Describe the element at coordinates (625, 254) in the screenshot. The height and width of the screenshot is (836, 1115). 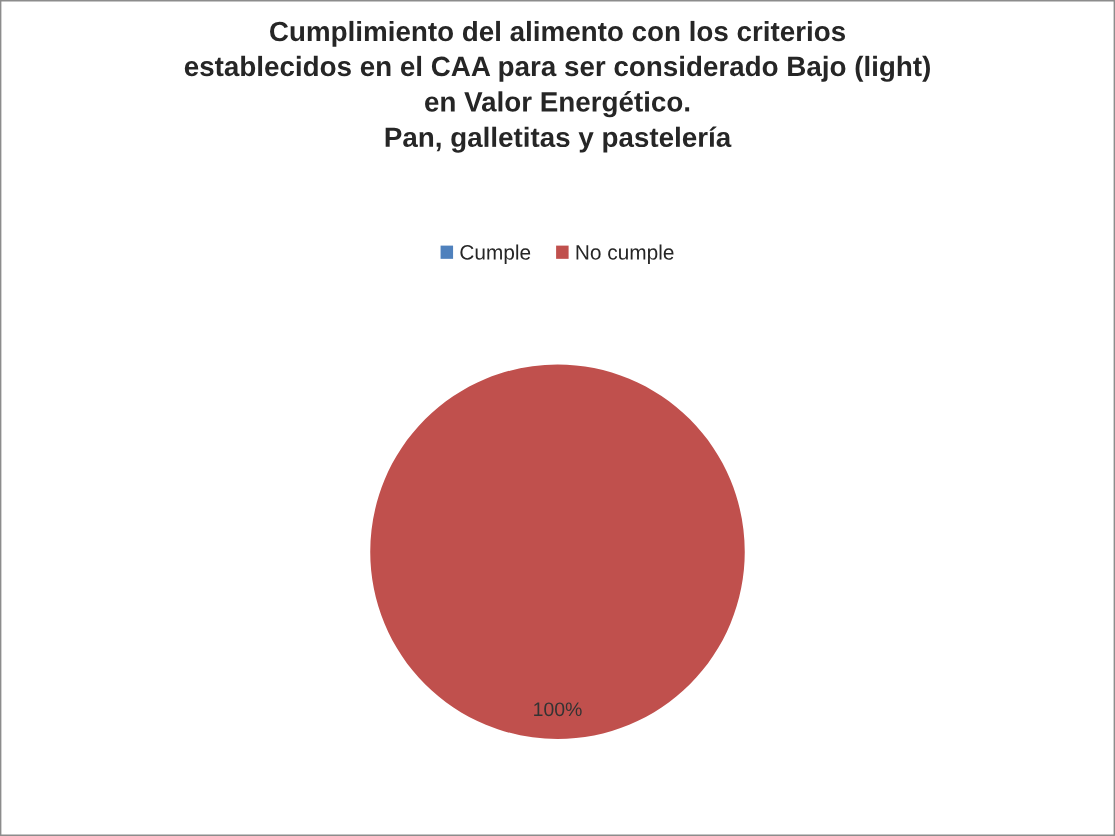
I see `legend-label: No cumple` at that location.